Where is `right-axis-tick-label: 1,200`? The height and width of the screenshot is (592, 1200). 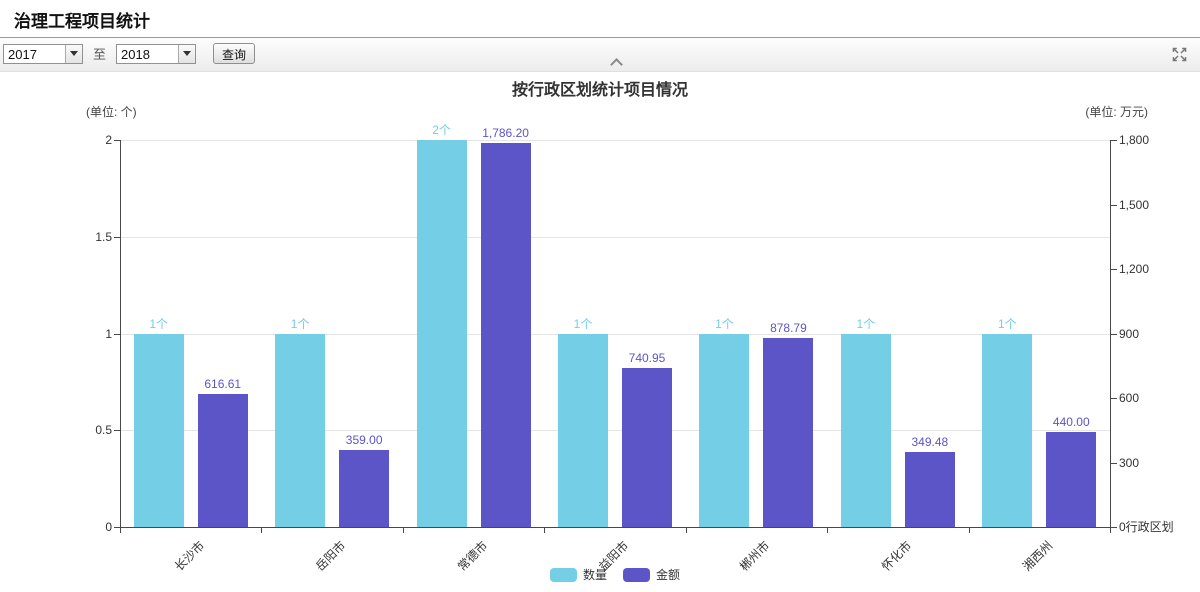
right-axis-tick-label: 1,200 is located at coordinates (1134, 269).